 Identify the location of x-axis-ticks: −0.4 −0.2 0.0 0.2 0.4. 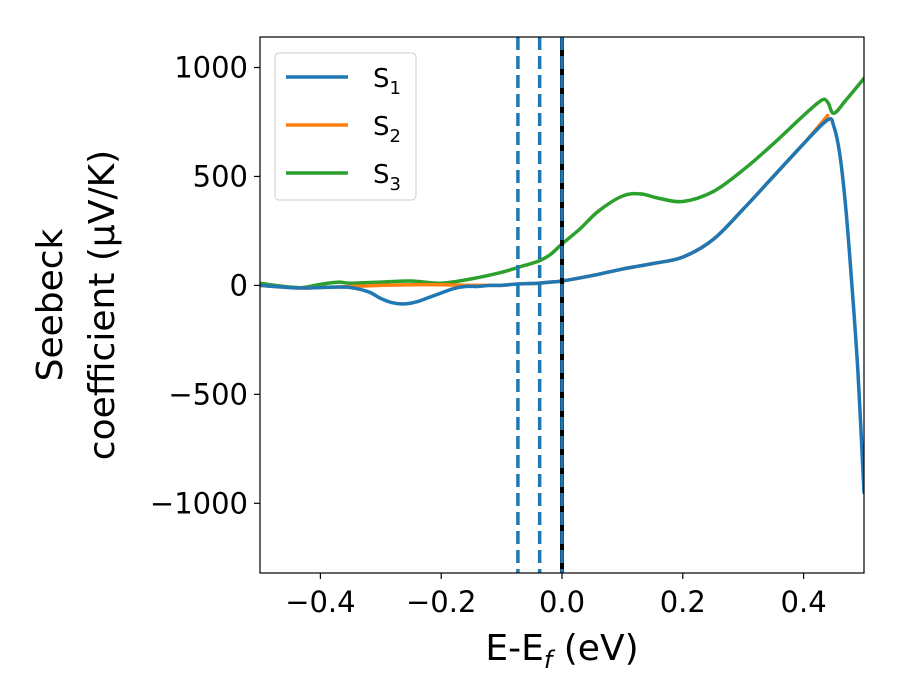
(556, 596).